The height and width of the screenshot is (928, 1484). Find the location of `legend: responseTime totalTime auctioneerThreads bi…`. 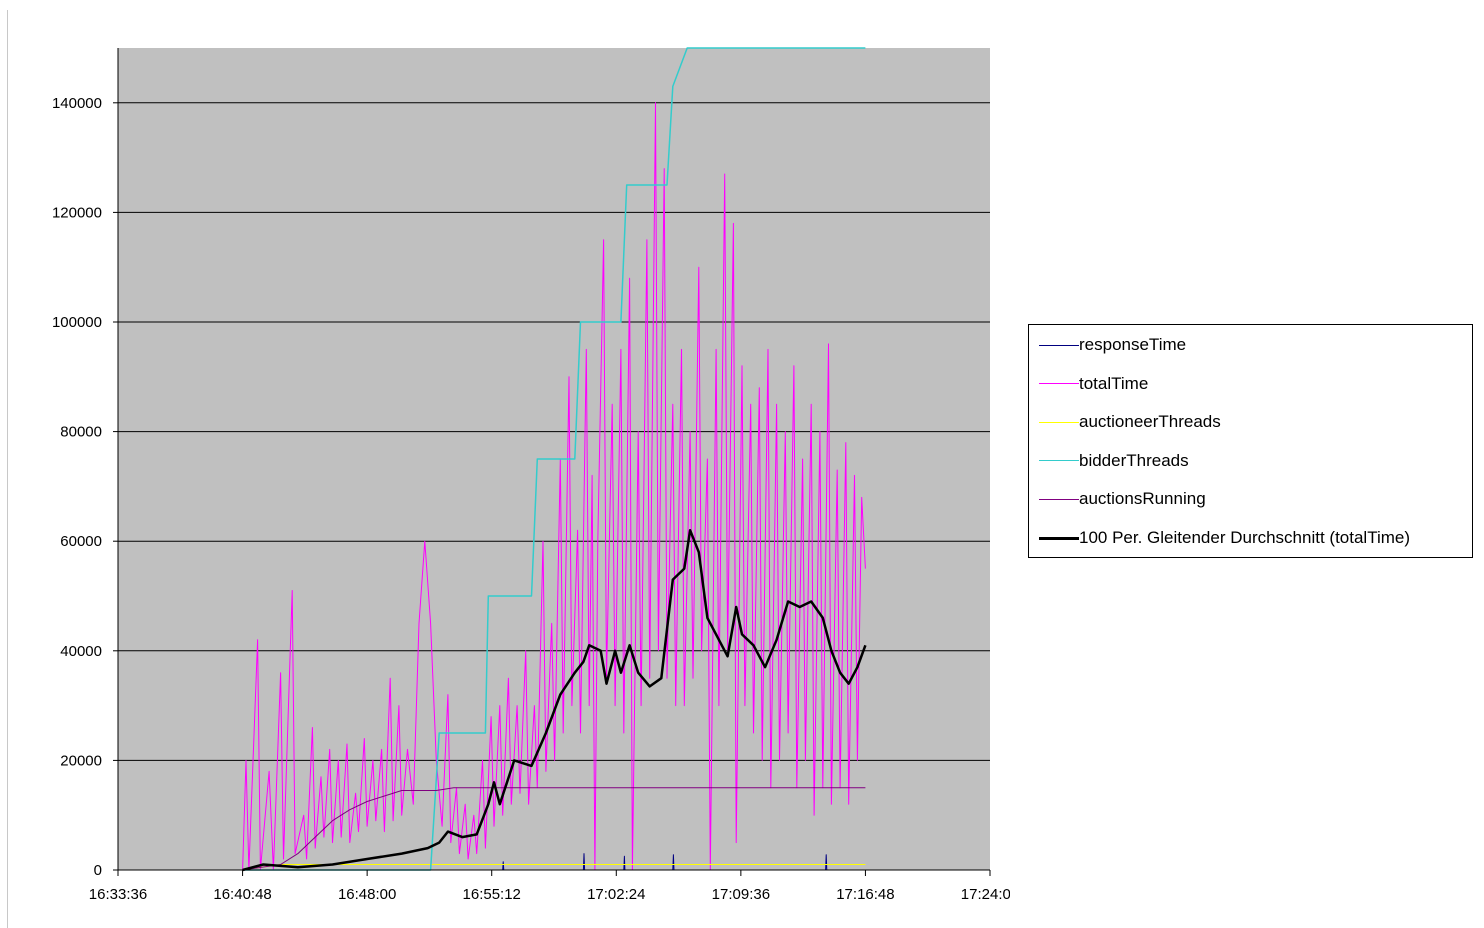

legend: responseTime totalTime auctioneerThreads bi… is located at coordinates (1250, 441).